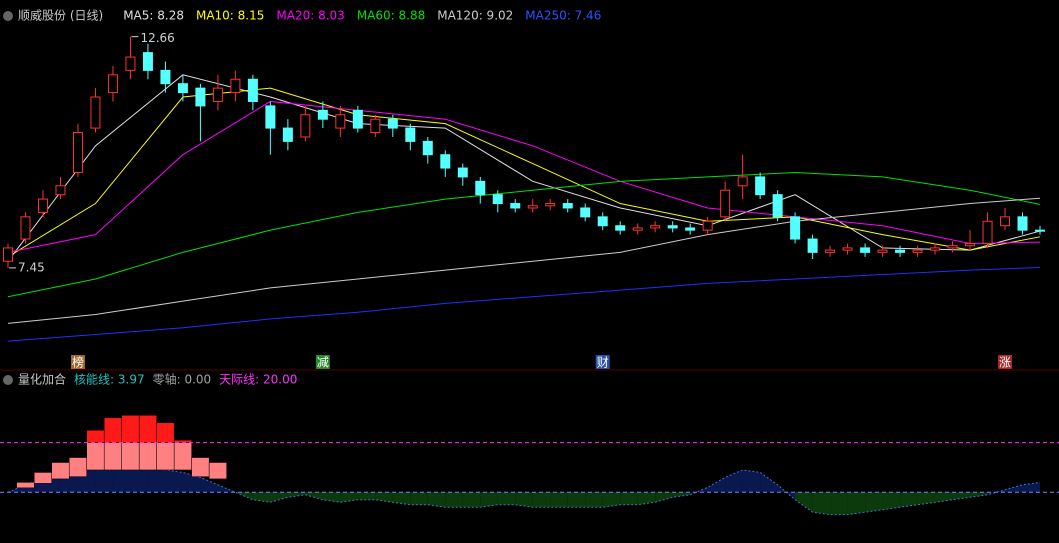 Image resolution: width=1059 pixels, height=543 pixels. What do you see at coordinates (230, 16) in the screenshot?
I see `legend-entry: MA10: 8.15` at bounding box center [230, 16].